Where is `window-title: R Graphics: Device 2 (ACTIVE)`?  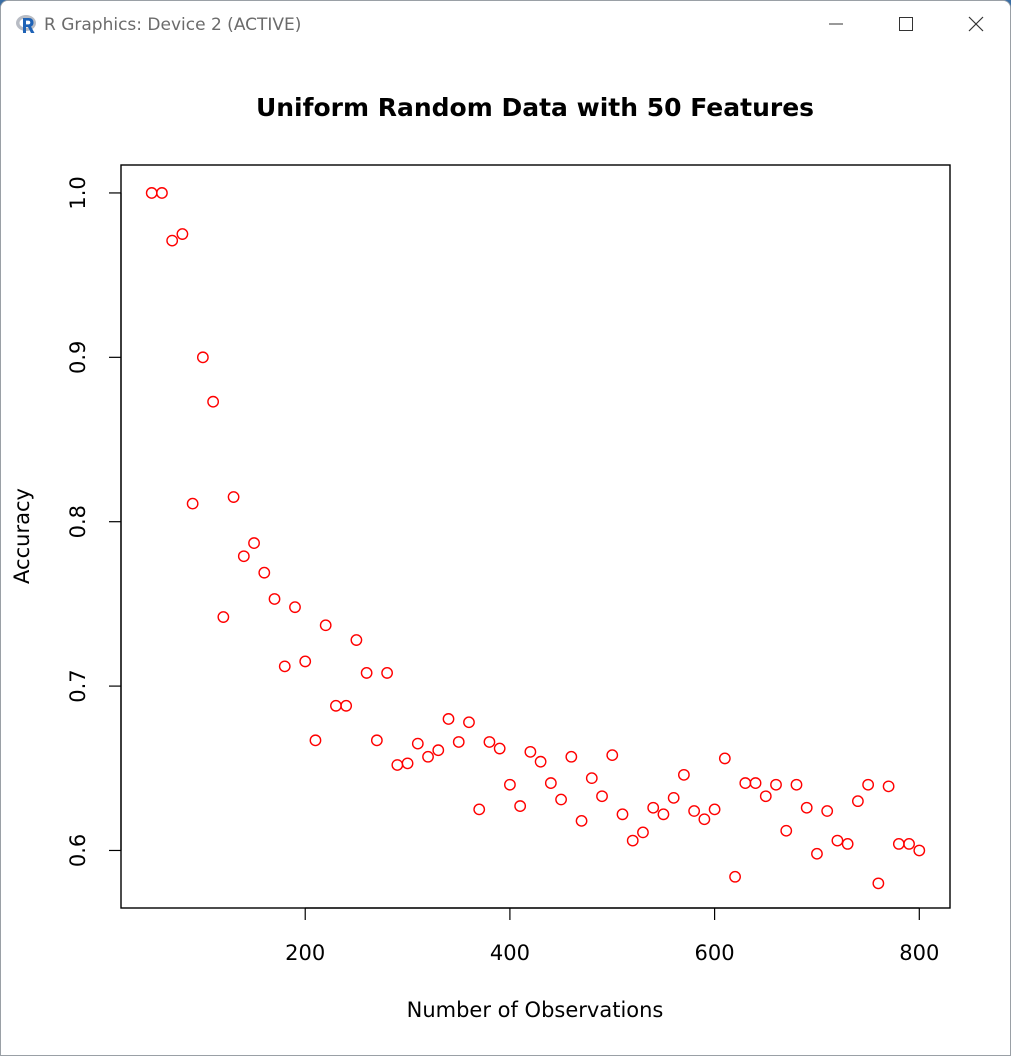
window-title: R Graphics: Device 2 (ACTIVE) is located at coordinates (173, 25).